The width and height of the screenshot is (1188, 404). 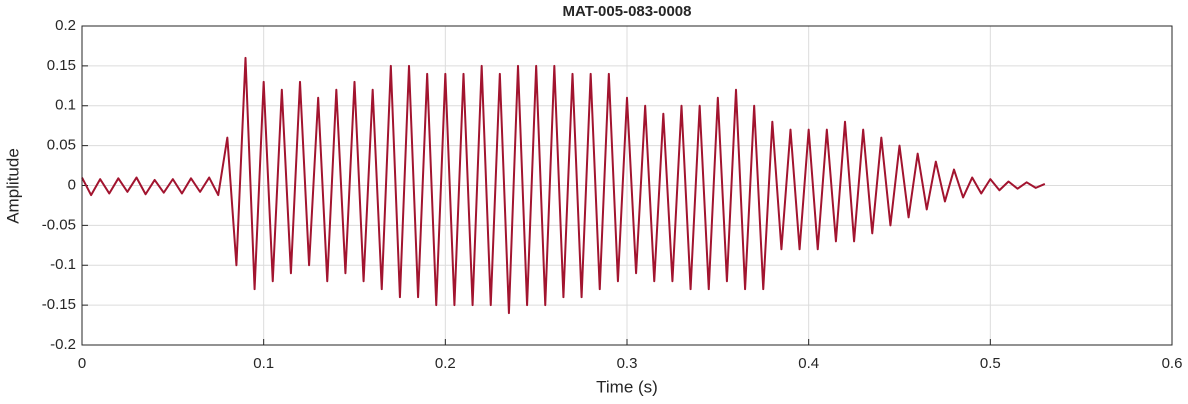 I want to click on x-axis-label: Time (s), so click(x=627, y=386).